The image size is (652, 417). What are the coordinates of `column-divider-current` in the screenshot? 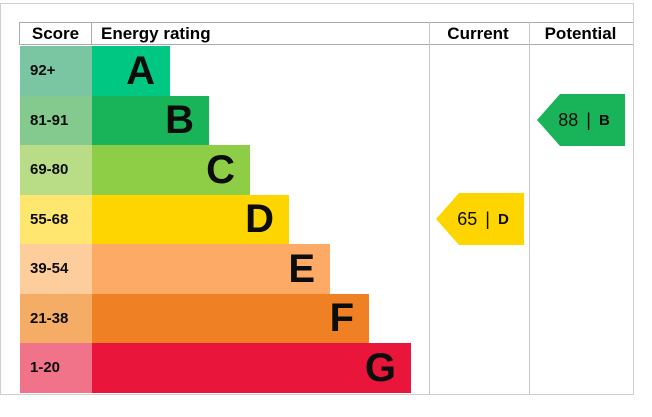 It's located at (429, 208).